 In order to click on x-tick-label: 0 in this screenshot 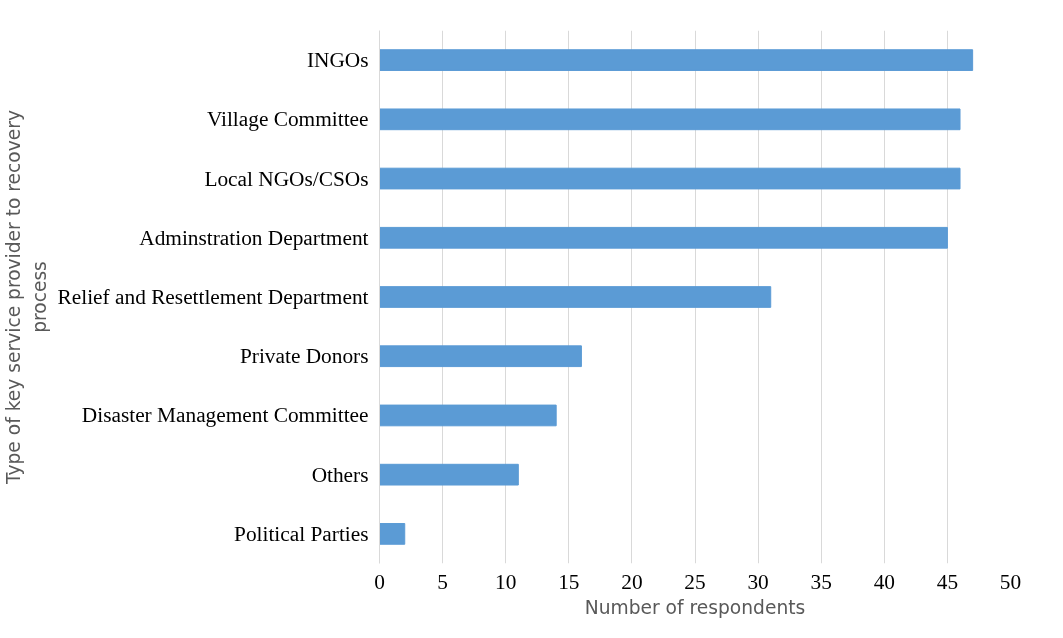, I will do `click(379, 581)`.